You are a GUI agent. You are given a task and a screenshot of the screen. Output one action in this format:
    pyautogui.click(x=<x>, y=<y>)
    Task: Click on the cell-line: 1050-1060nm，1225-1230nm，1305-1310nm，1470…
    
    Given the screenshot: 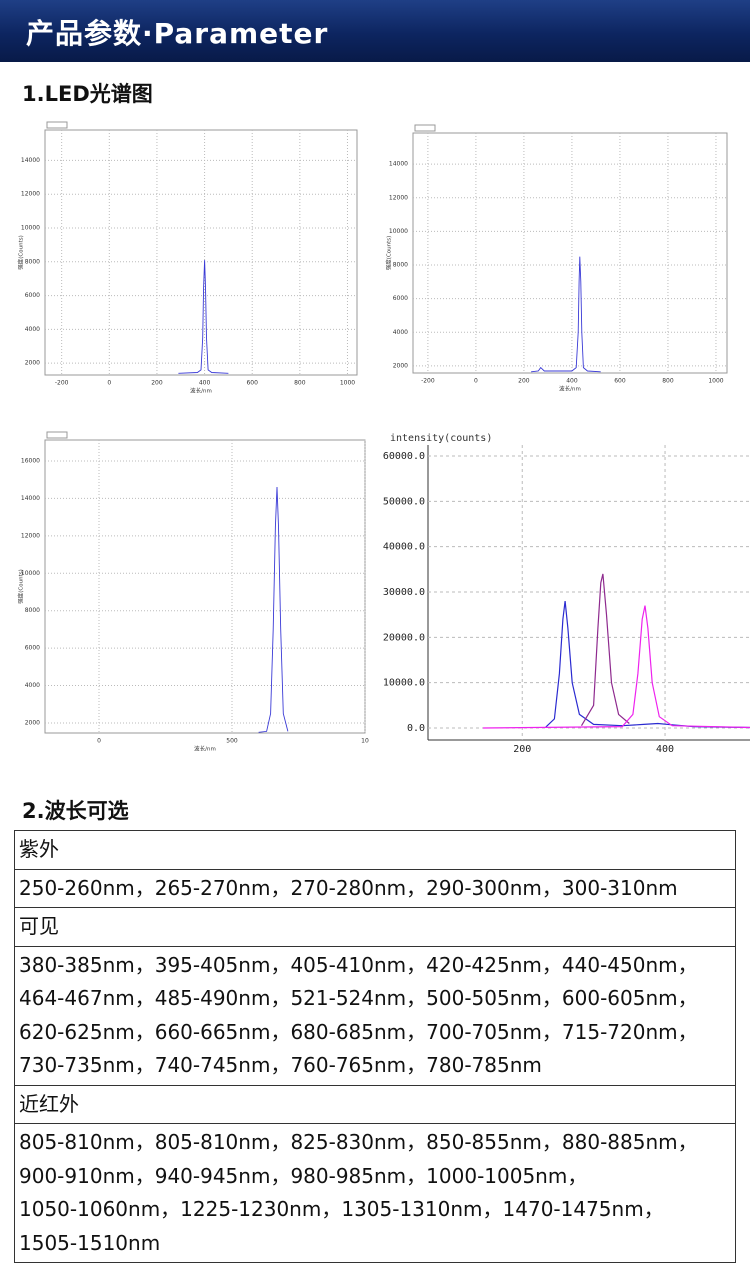 What is the action you would take?
    pyautogui.click(x=341, y=1209)
    